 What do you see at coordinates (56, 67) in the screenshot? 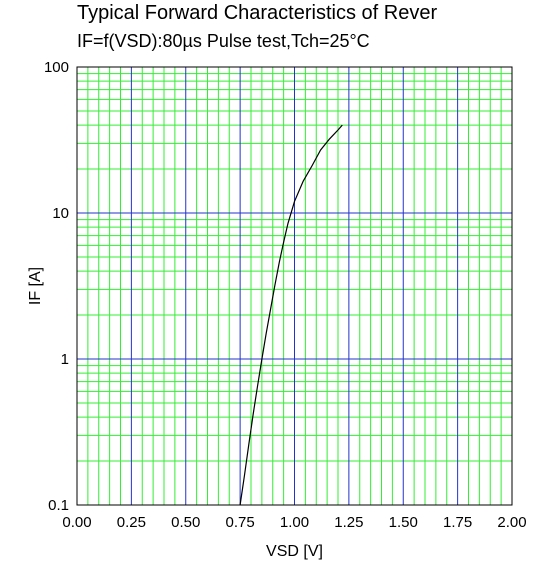
I see `y-tick-label: 100` at bounding box center [56, 67].